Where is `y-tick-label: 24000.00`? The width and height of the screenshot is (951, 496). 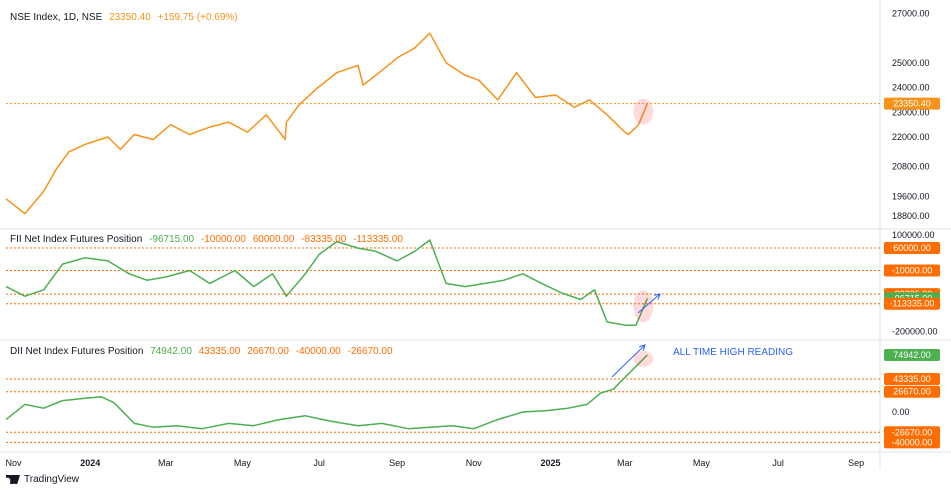
y-tick-label: 24000.00 is located at coordinates (911, 88).